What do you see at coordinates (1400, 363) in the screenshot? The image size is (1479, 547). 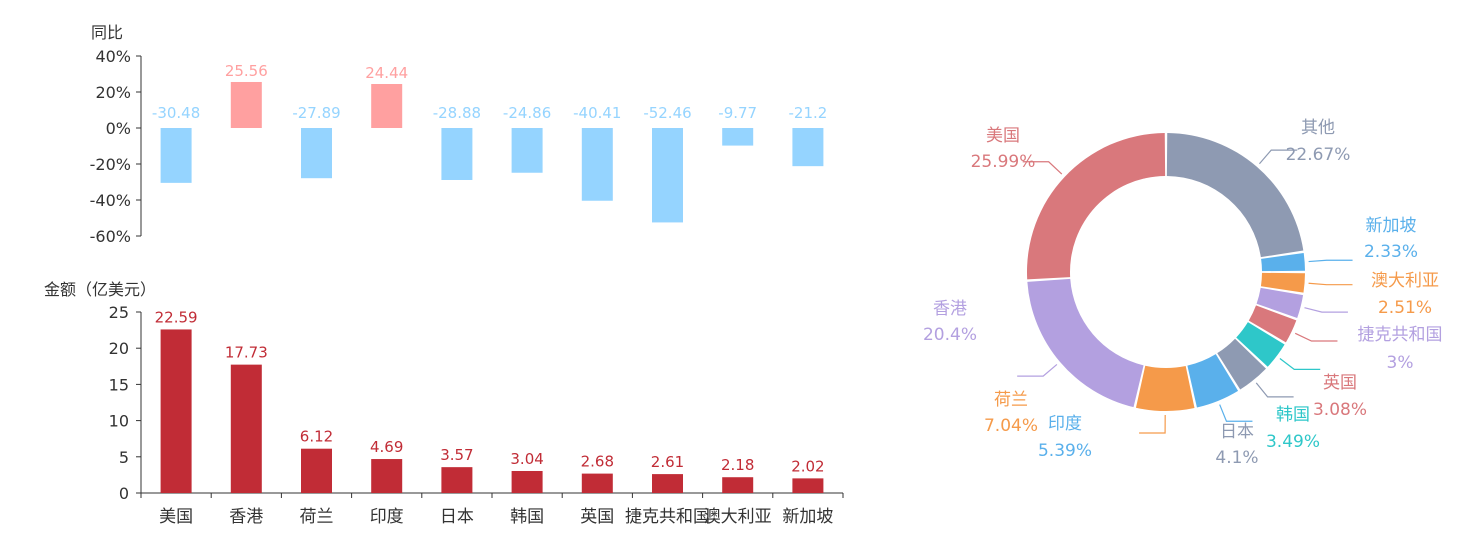 I see `donut-slice-percent: 3%` at bounding box center [1400, 363].